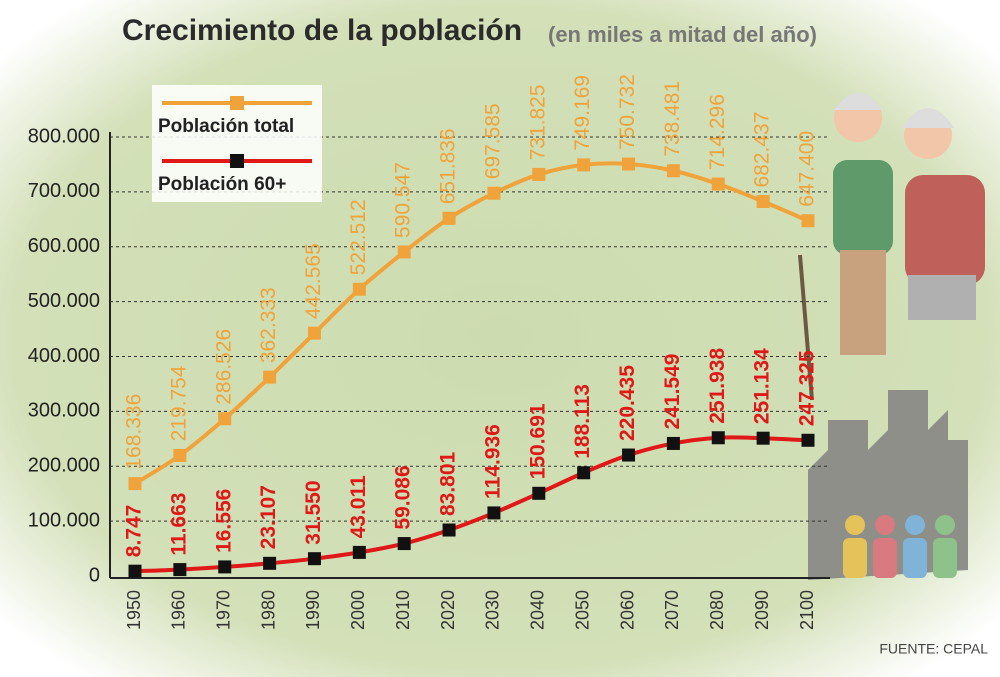  What do you see at coordinates (268, 325) in the screenshot?
I see `value-label: 362.333` at bounding box center [268, 325].